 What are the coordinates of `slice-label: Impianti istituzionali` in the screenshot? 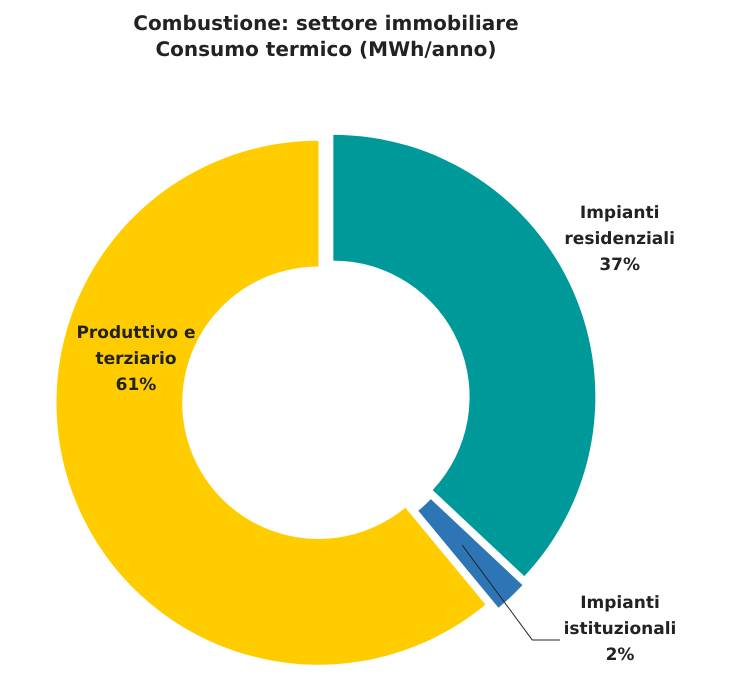 It's located at (620, 616).